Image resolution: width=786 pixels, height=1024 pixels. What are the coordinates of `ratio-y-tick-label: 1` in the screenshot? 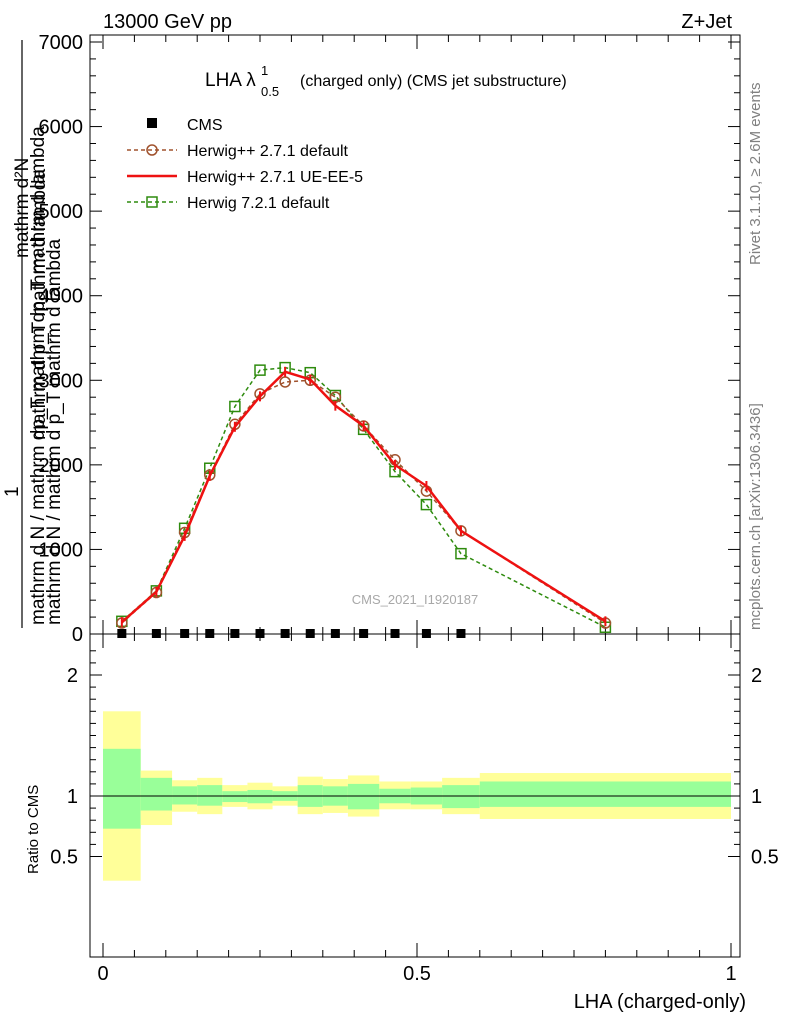 It's located at (72, 797).